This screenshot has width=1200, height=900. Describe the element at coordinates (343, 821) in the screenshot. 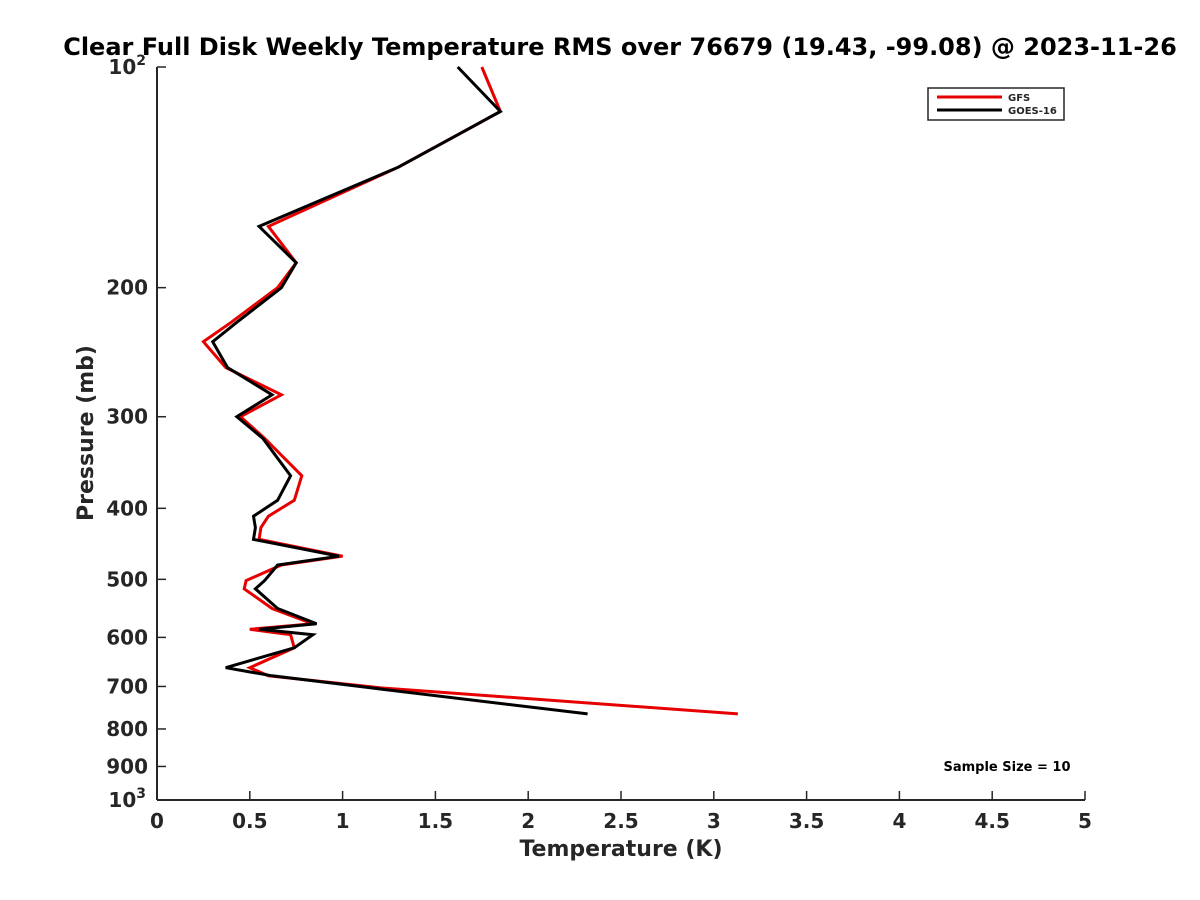

I see `x-tick-label: 1` at that location.